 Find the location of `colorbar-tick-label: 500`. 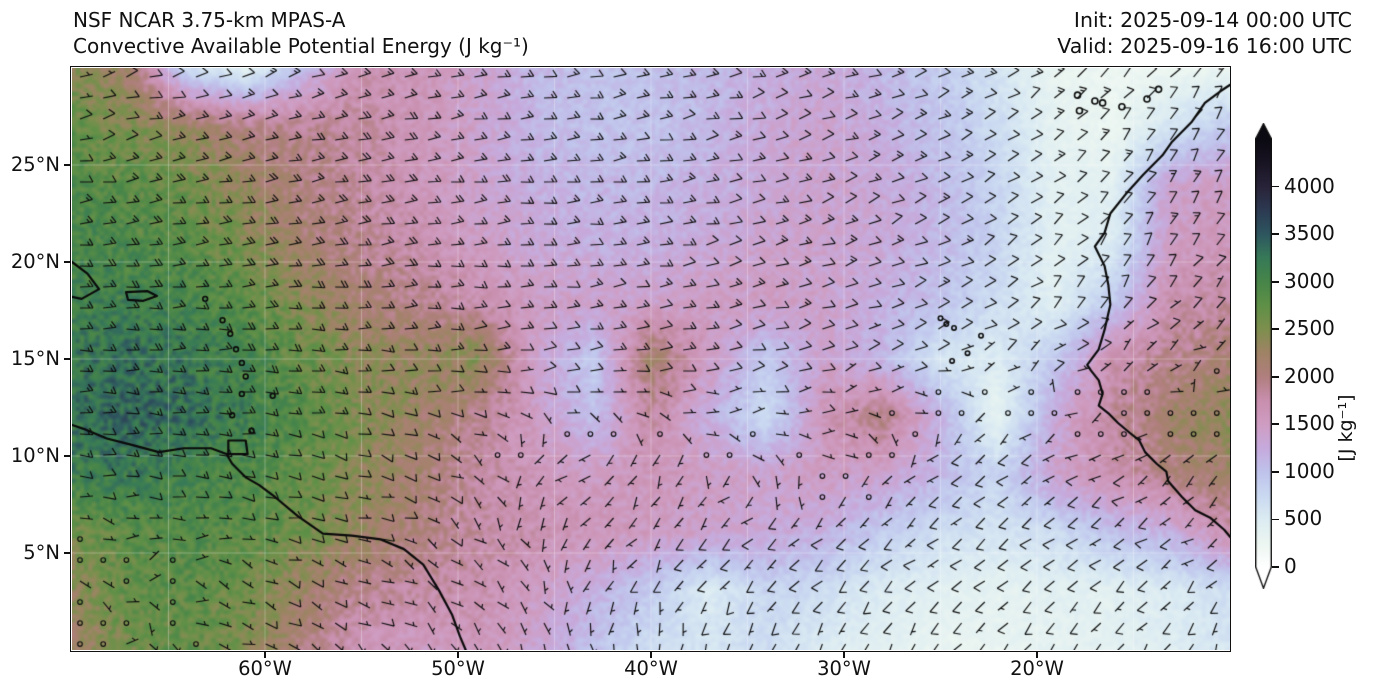

colorbar-tick-label: 500 is located at coordinates (1303, 518).